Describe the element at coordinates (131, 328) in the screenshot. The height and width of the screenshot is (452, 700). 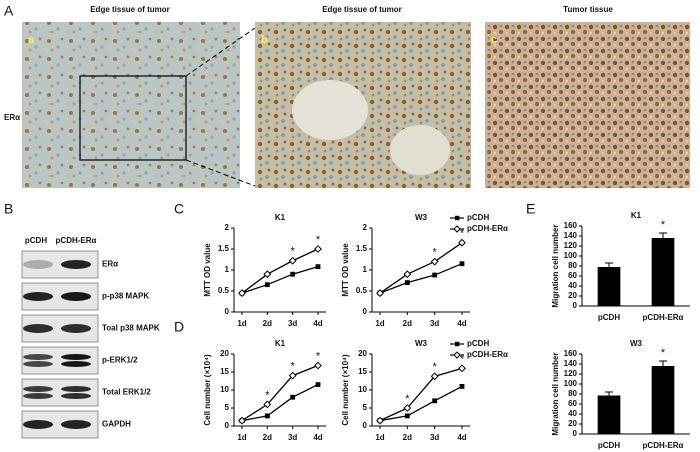
I see `band-label: Toal p38 MAPK` at that location.